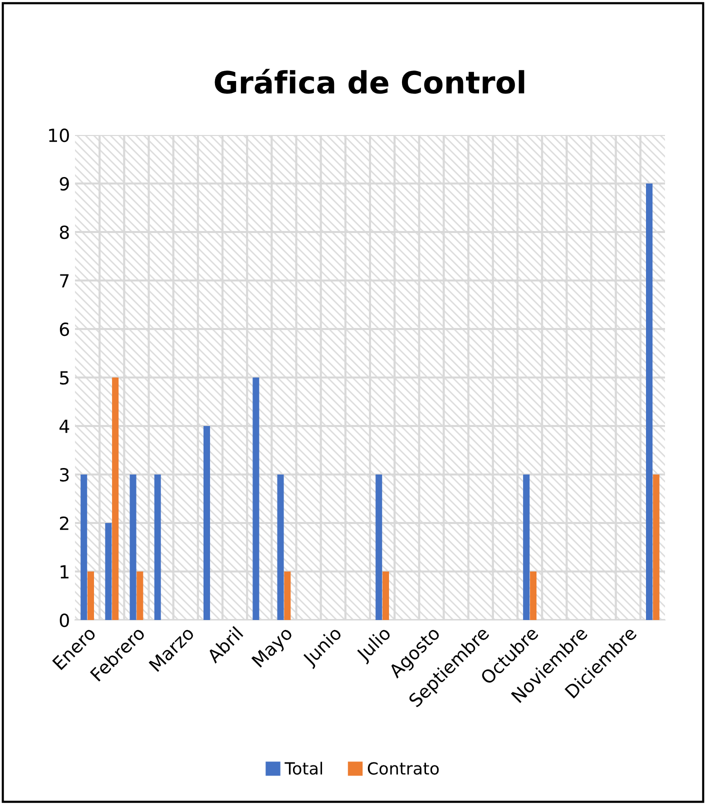  What do you see at coordinates (64, 232) in the screenshot?
I see `y-tick-label: 8` at bounding box center [64, 232].